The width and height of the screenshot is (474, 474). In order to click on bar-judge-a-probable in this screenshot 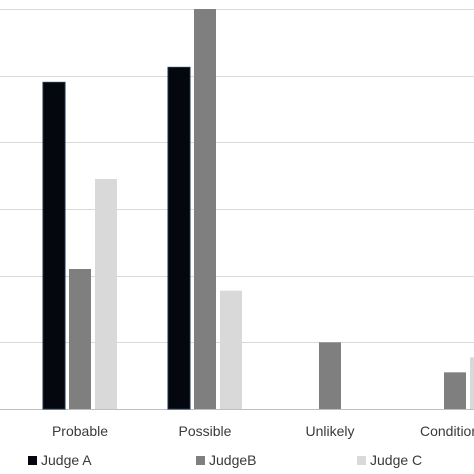, I will do `click(54, 245)`.